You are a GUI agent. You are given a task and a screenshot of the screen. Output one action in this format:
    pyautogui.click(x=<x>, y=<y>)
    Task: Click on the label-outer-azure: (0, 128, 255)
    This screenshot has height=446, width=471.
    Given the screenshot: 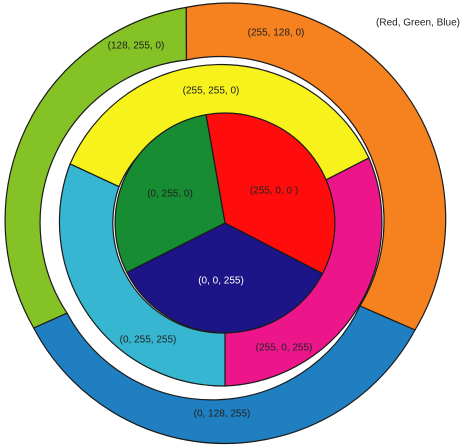 What is the action you would take?
    pyautogui.click(x=222, y=414)
    